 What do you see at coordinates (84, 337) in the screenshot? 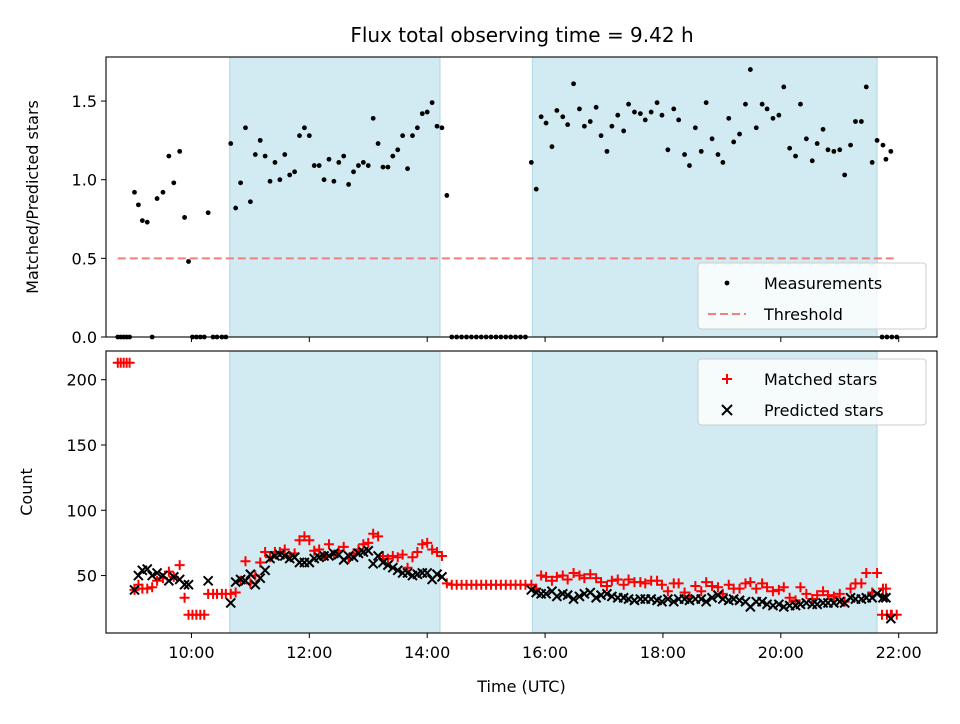
I see `y-tick-label: 0.0` at bounding box center [84, 337].